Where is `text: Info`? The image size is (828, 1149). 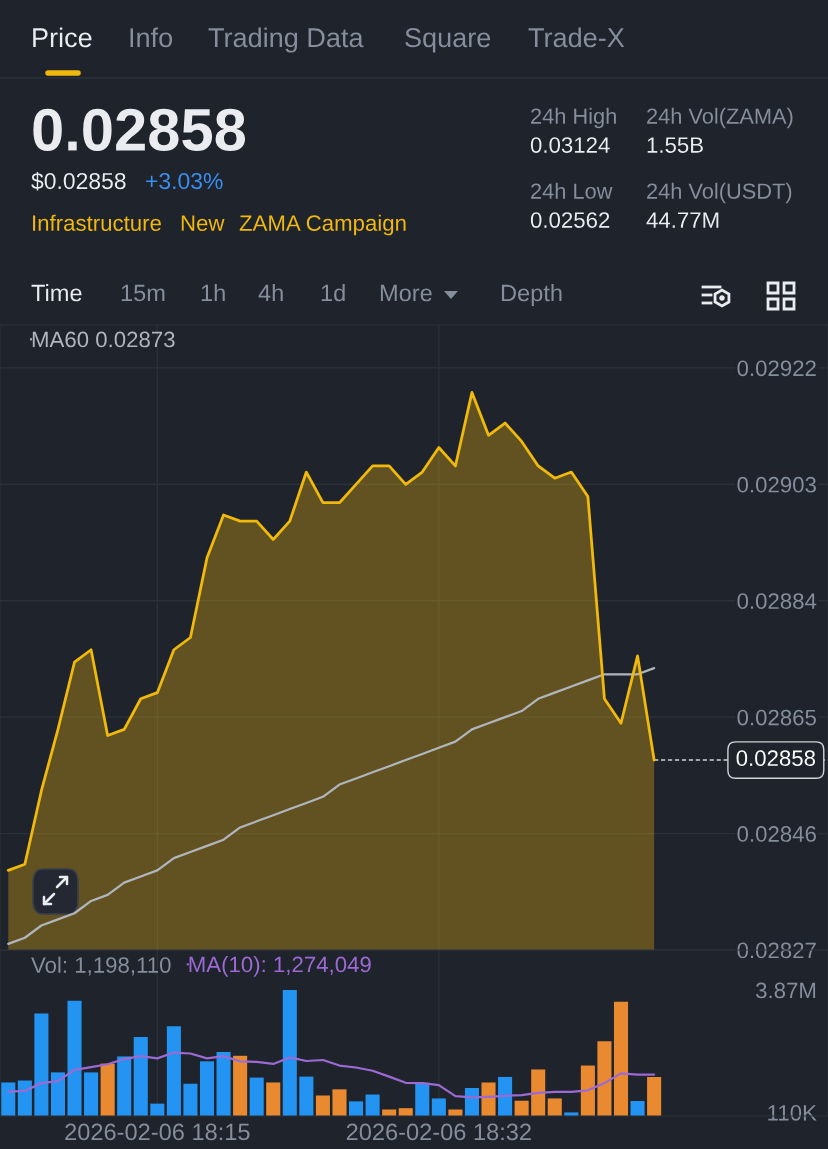
text: Info is located at coordinates (151, 37).